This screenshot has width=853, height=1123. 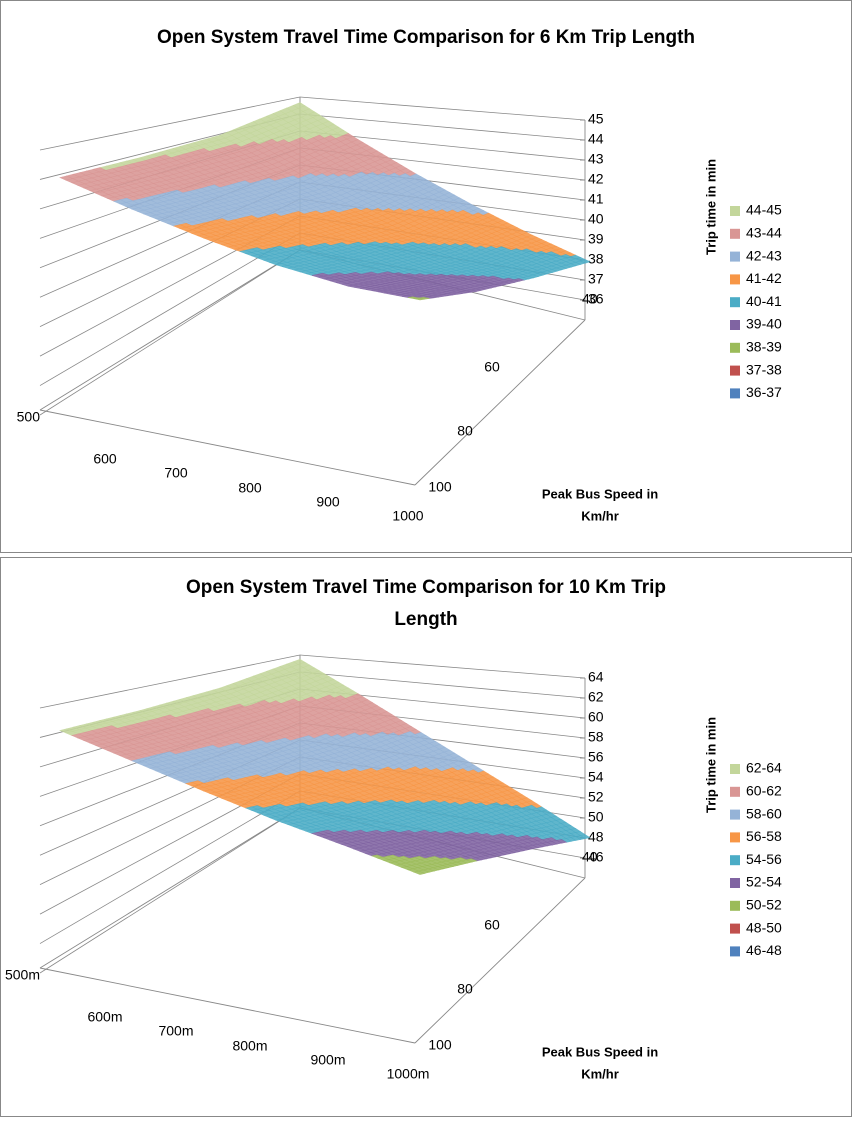 What do you see at coordinates (596, 717) in the screenshot?
I see `y-tick-label: 60` at bounding box center [596, 717].